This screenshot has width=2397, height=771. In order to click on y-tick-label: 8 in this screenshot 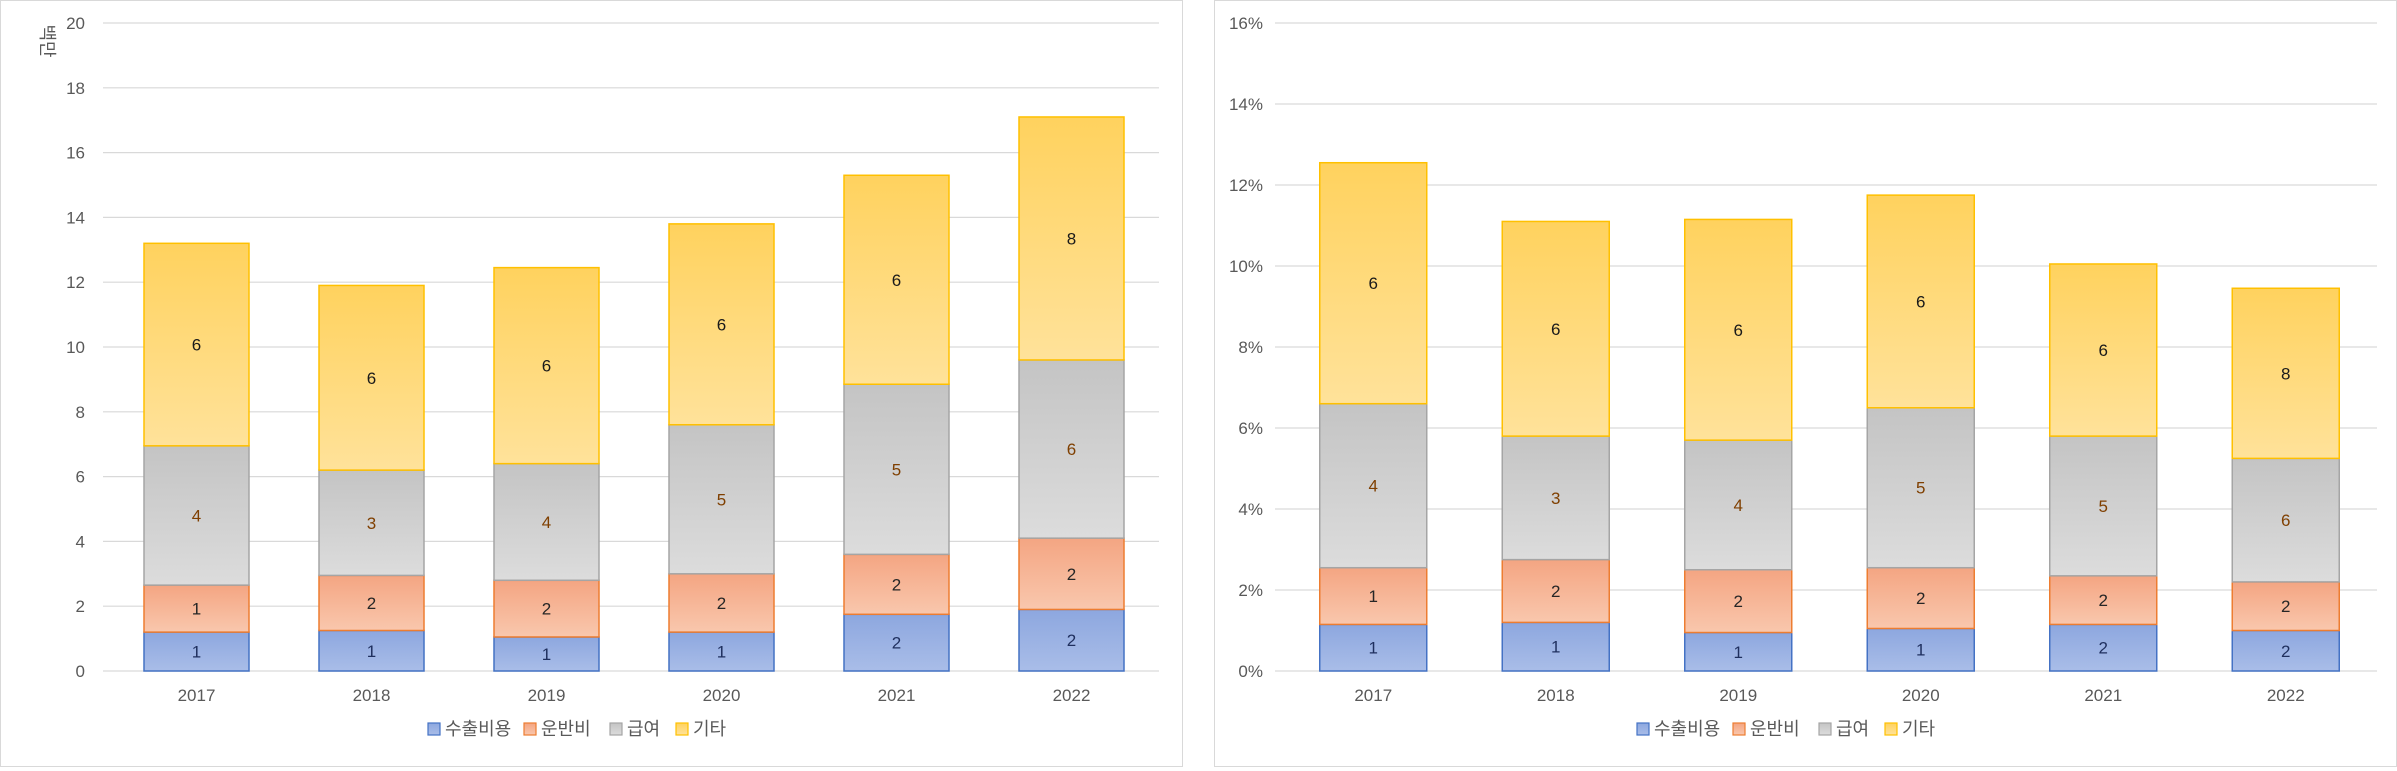, I will do `click(80, 412)`.